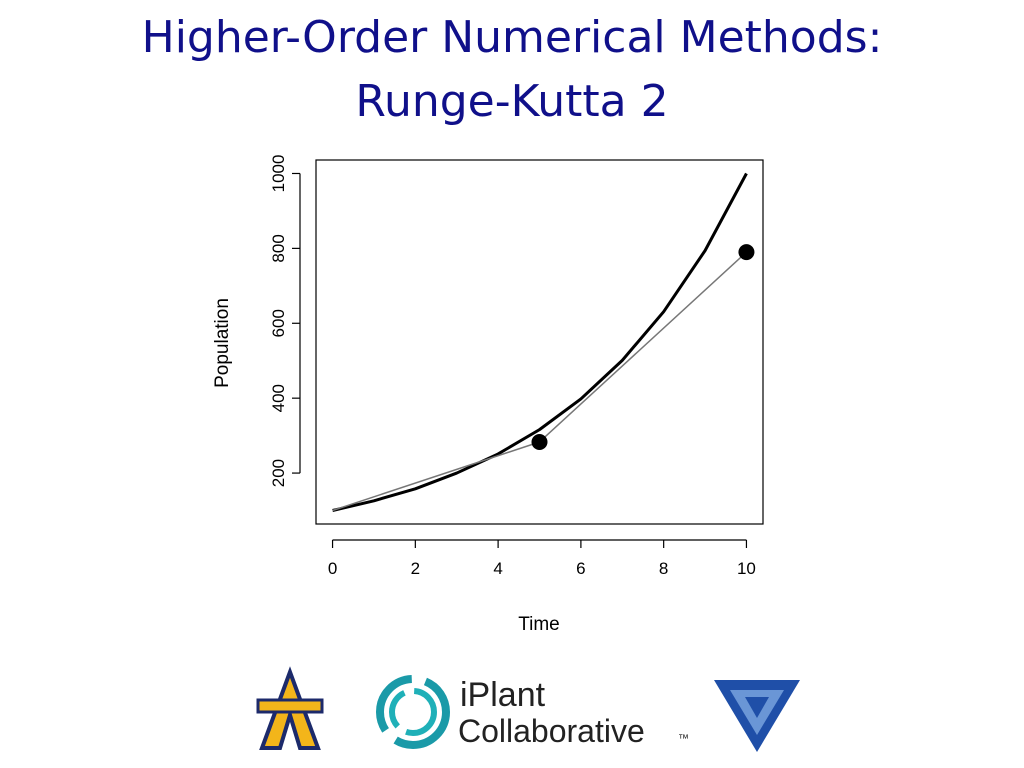 This screenshot has width=1024, height=768. Describe the element at coordinates (278, 323) in the screenshot. I see `y-tick-label: 600` at that location.